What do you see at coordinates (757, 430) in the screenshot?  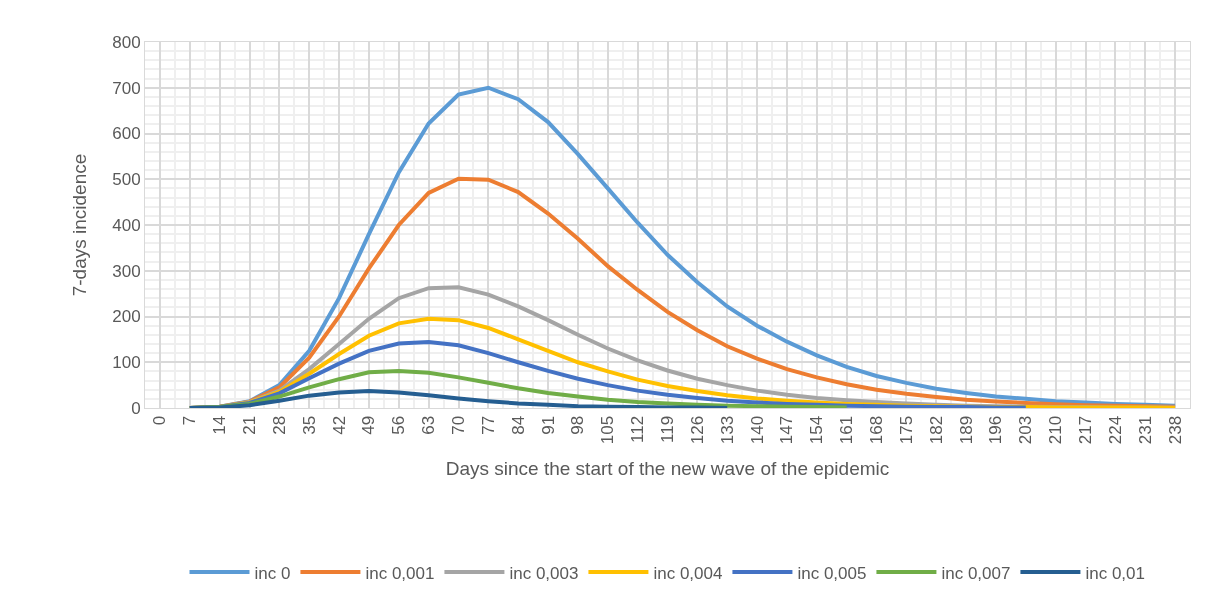 I see `x-tick-label: 140` at bounding box center [757, 430].